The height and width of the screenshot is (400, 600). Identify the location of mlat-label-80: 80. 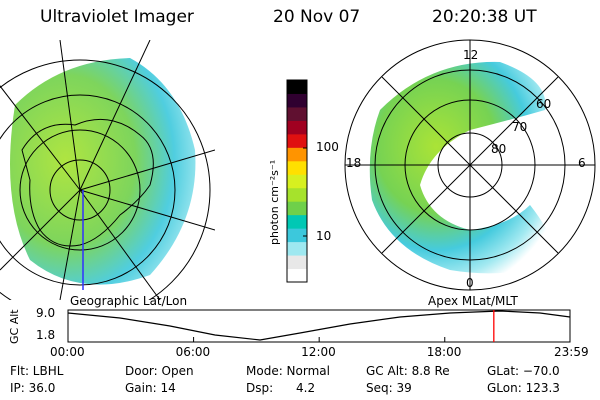
(499, 149).